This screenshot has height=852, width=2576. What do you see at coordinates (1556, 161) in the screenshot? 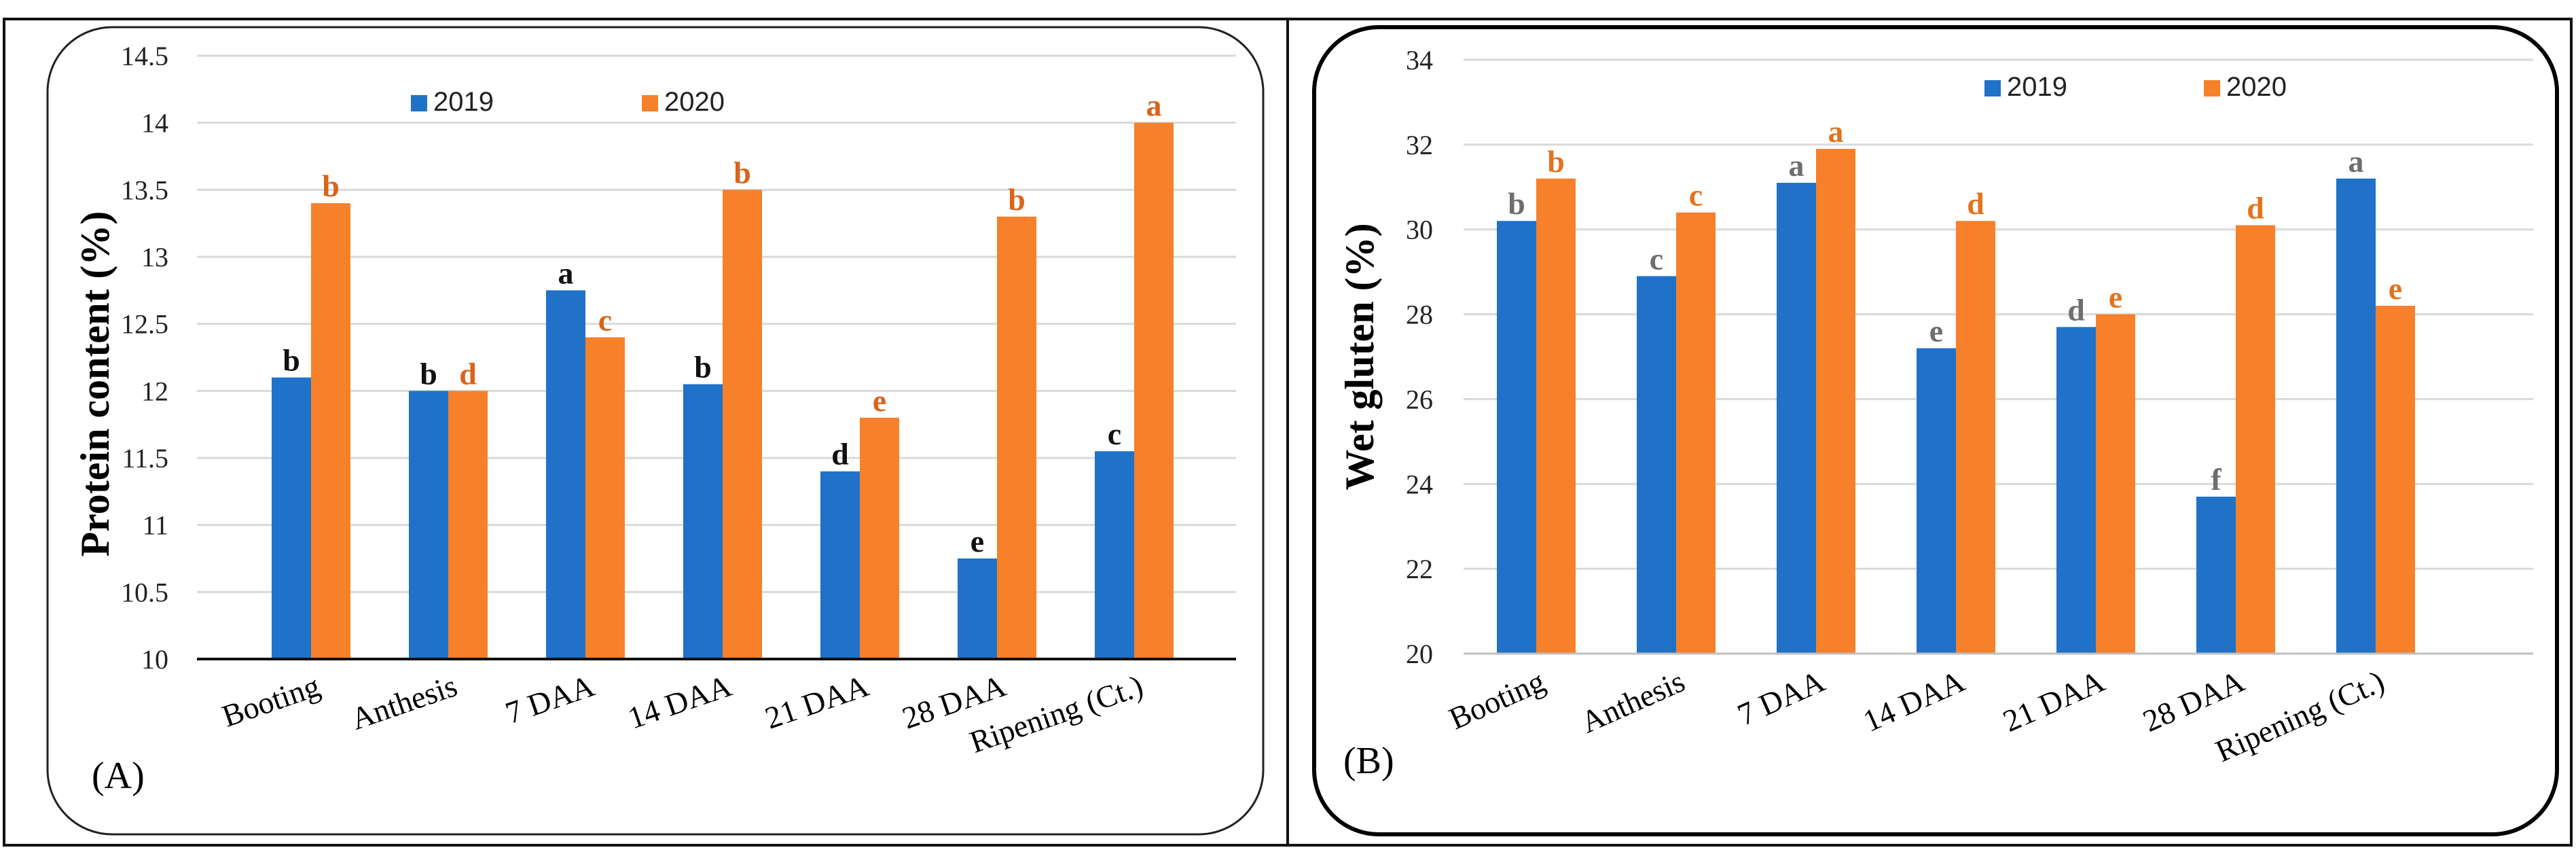
I see `panel-b-sig-label-2020-0: b` at bounding box center [1556, 161].